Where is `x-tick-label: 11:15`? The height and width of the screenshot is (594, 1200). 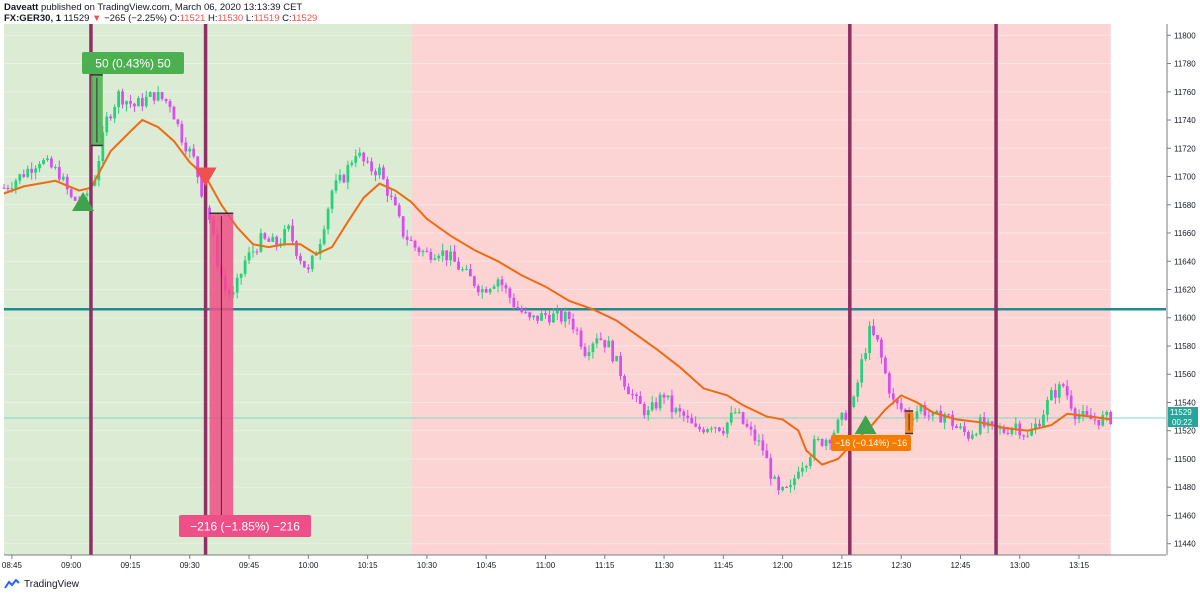
x-tick-label: 11:15 is located at coordinates (605, 565).